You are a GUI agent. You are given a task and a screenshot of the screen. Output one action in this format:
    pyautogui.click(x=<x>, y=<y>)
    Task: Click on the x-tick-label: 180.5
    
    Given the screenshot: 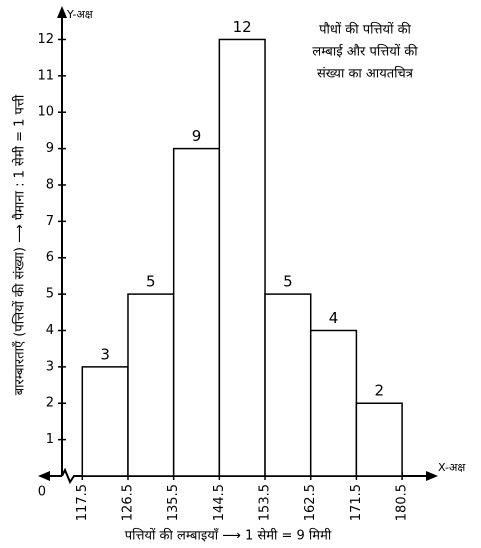 What is the action you would take?
    pyautogui.click(x=402, y=502)
    